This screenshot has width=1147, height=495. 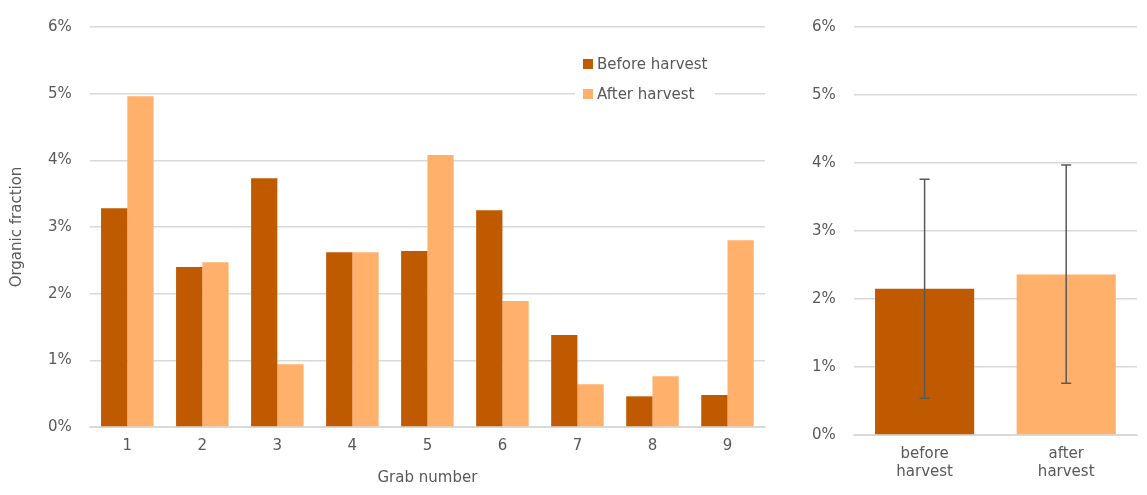 I want to click on x-tick-label: 5, so click(x=427, y=444).